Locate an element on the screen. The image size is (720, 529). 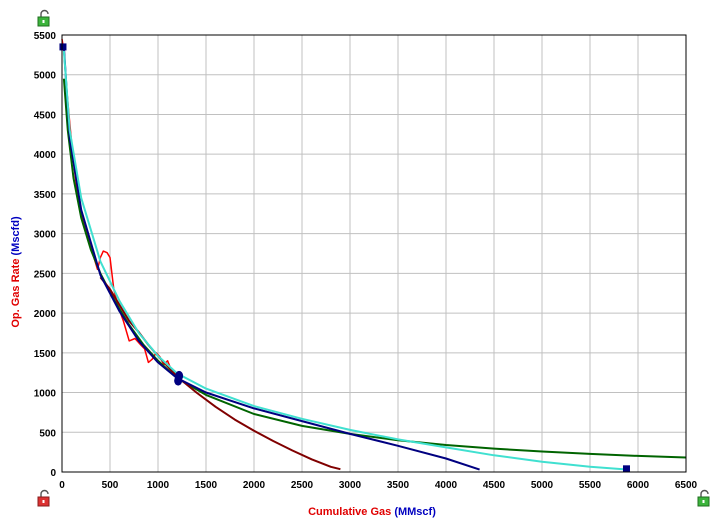
x-axis-title: Cumulative Gas (MMscf) is located at coordinates (372, 512).